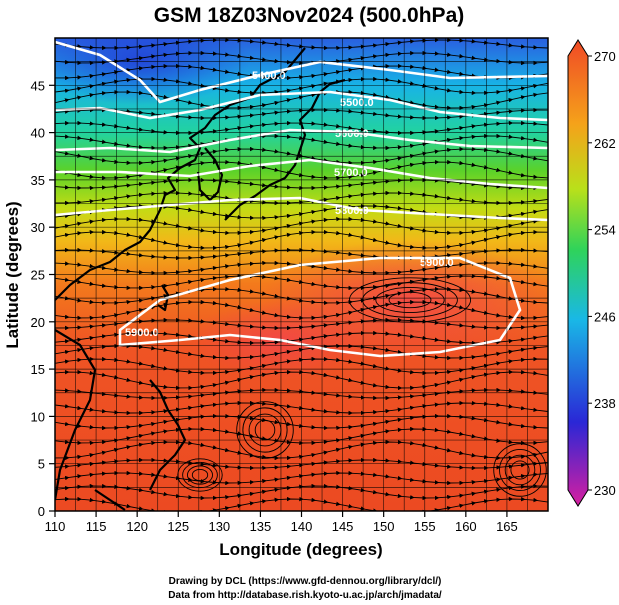 The image size is (619, 605). What do you see at coordinates (605, 143) in the screenshot?
I see `colorbar-tick-label: 262` at bounding box center [605, 143].